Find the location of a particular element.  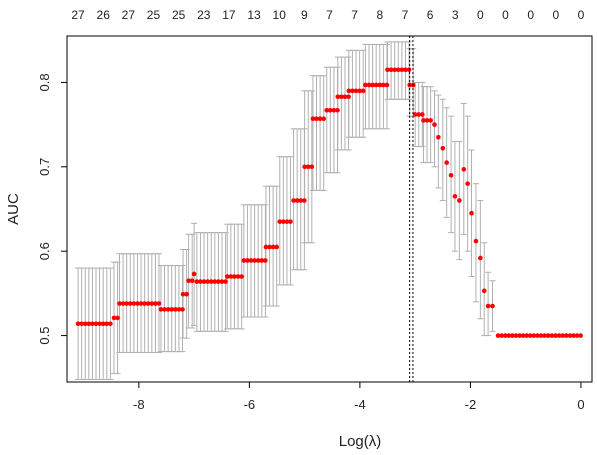

top-axis-labels: 27 26 27 25 25 23 17 13 10 9 7 7 8 7 6 3 0 0 0 0 0 is located at coordinates (327, 15).